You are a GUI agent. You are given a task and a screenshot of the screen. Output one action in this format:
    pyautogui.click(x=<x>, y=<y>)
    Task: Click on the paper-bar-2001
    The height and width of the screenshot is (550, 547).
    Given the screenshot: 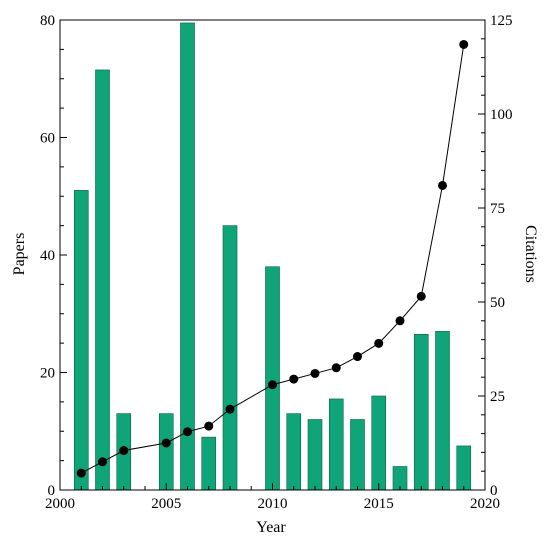 What is the action you would take?
    pyautogui.click(x=81, y=340)
    